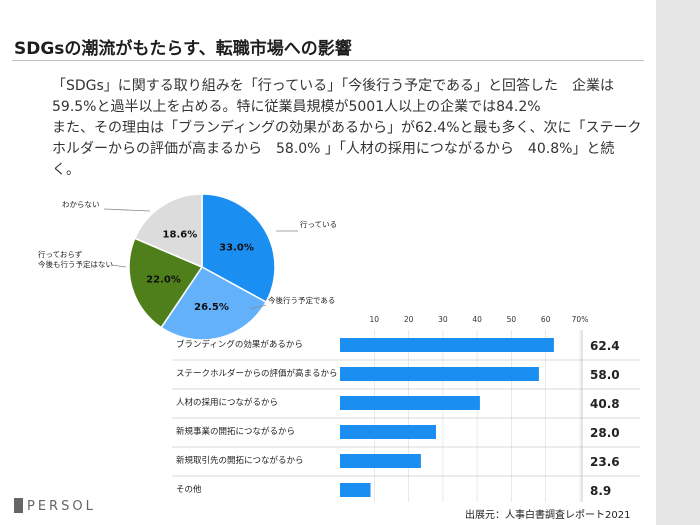 The height and width of the screenshot is (525, 700). What do you see at coordinates (189, 489) in the screenshot?
I see `bar-category-label: その他` at bounding box center [189, 489].